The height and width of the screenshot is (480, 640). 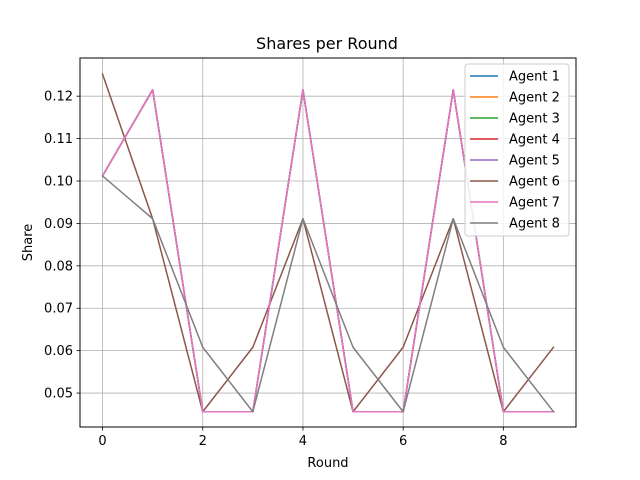 I want to click on legend-label-agent-3: Agent 3, so click(x=534, y=119).